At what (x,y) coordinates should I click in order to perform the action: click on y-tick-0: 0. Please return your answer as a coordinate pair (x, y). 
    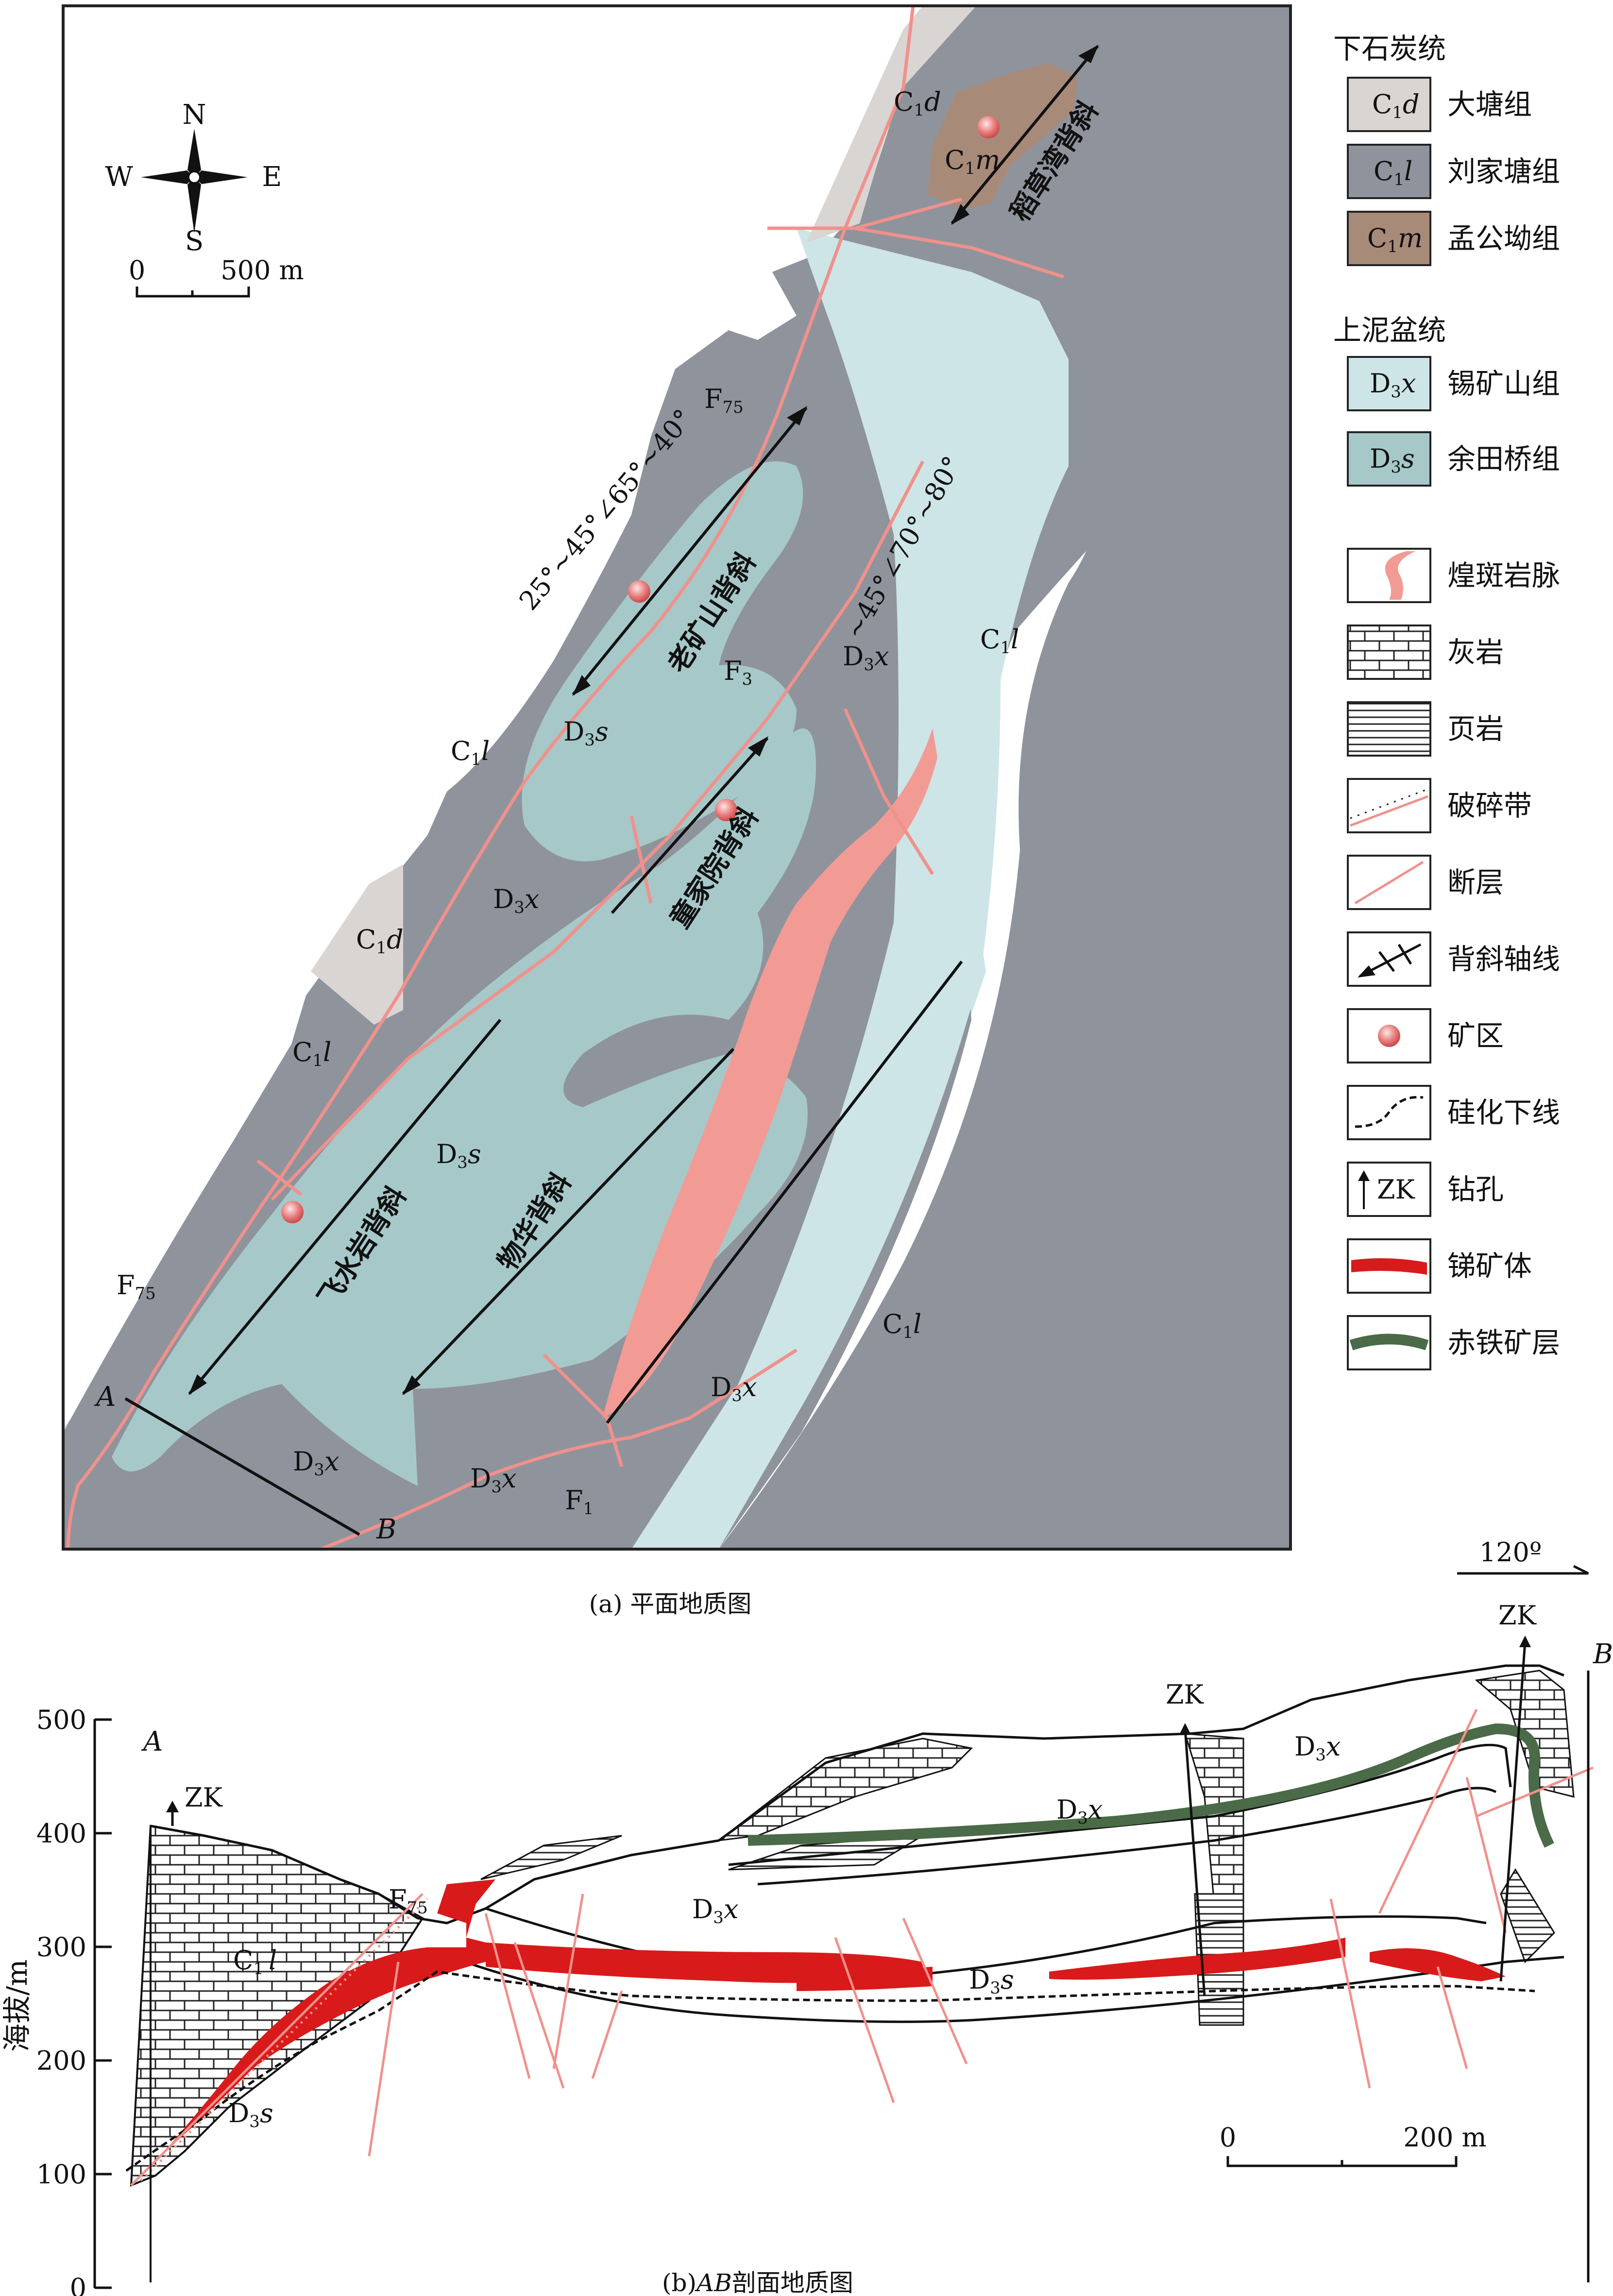
    Looking at the image, I should click on (78, 2285).